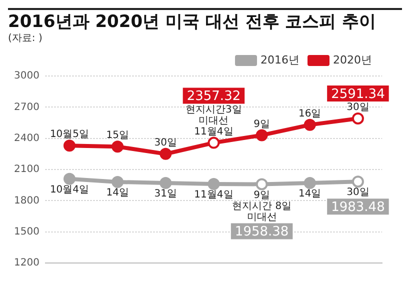  What do you see at coordinates (27, 107) in the screenshot?
I see `y-tick-label: 2700` at bounding box center [27, 107].